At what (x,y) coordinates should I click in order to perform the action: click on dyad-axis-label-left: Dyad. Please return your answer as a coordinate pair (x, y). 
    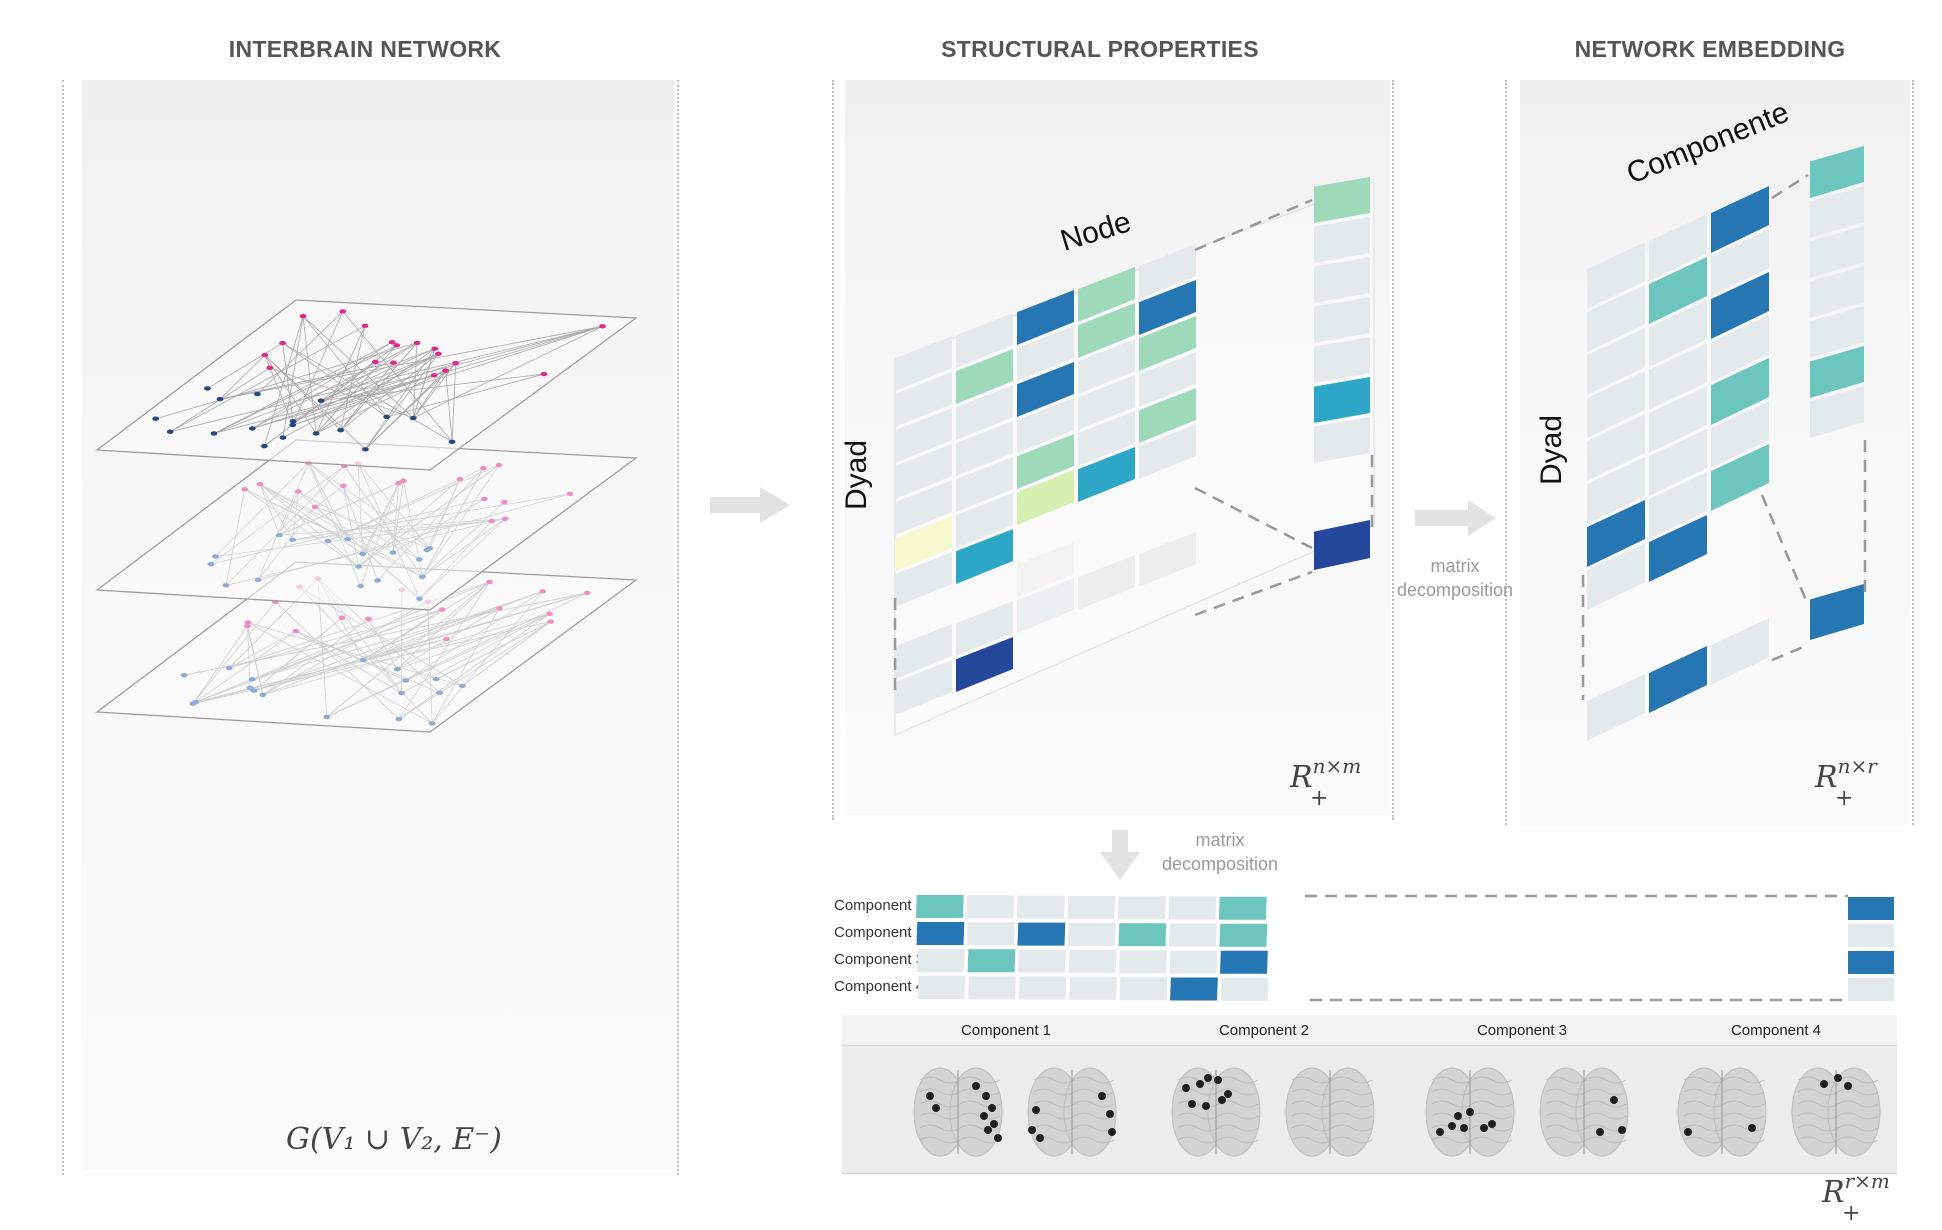
    Looking at the image, I should click on (856, 474).